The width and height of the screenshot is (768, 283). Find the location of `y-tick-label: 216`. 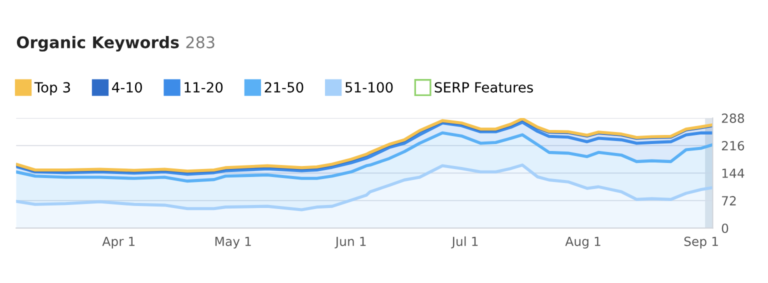

y-tick-label: 216 is located at coordinates (733, 145).